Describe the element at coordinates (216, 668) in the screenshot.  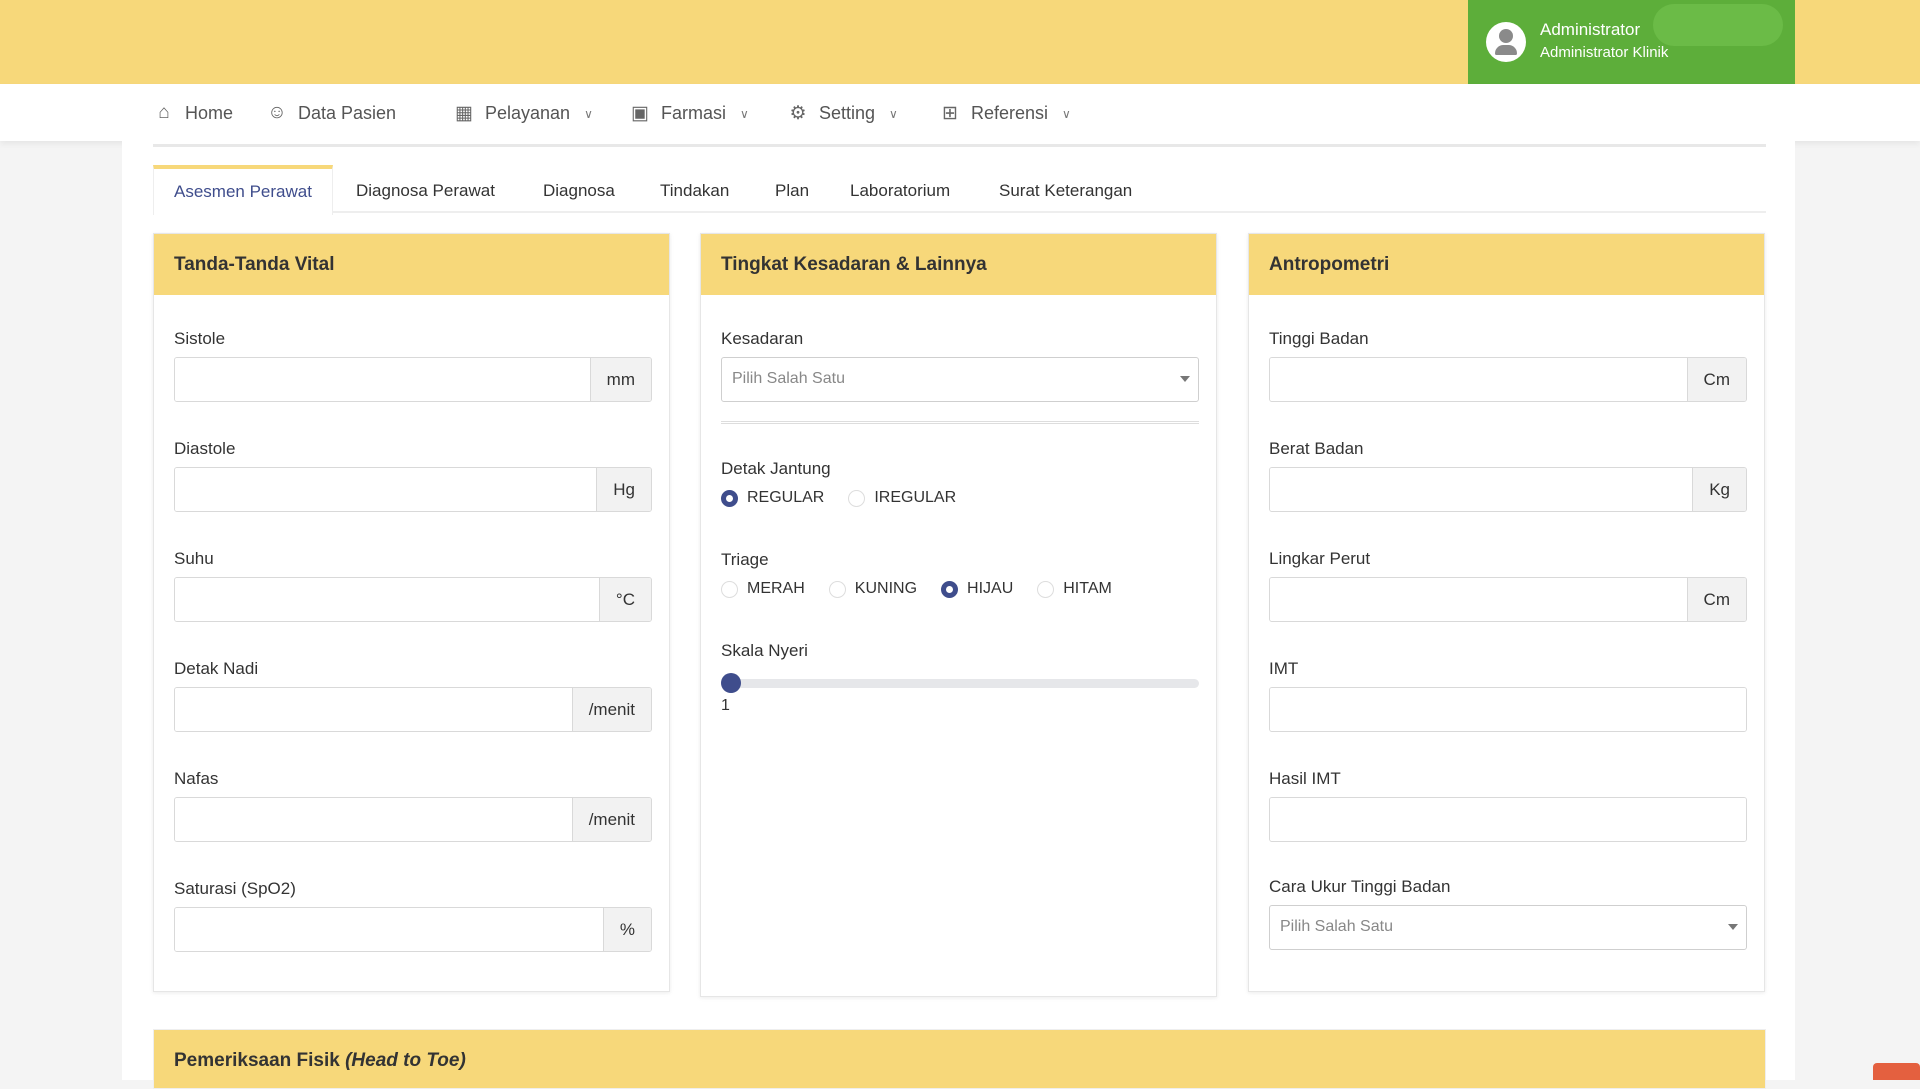
I see `field-label: Detak Nadi` at that location.